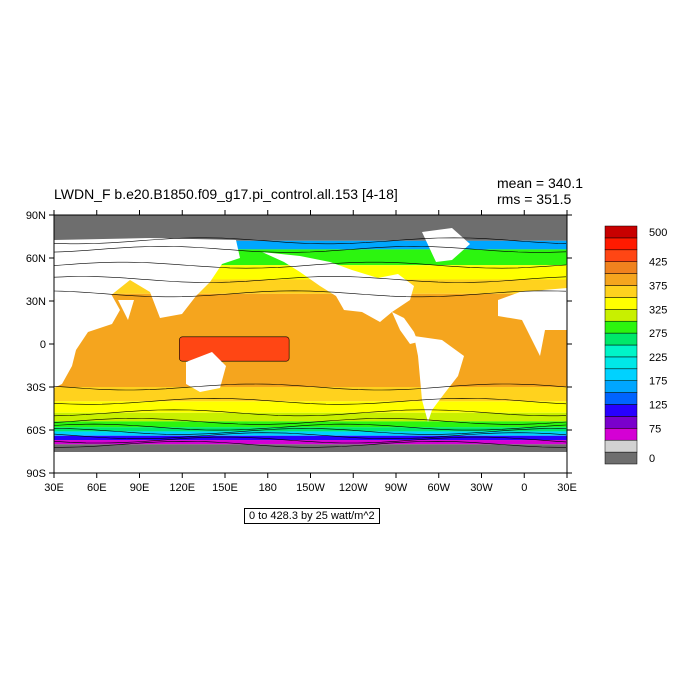  What do you see at coordinates (353, 488) in the screenshot?
I see `x-tick-label: 120W` at bounding box center [353, 488].